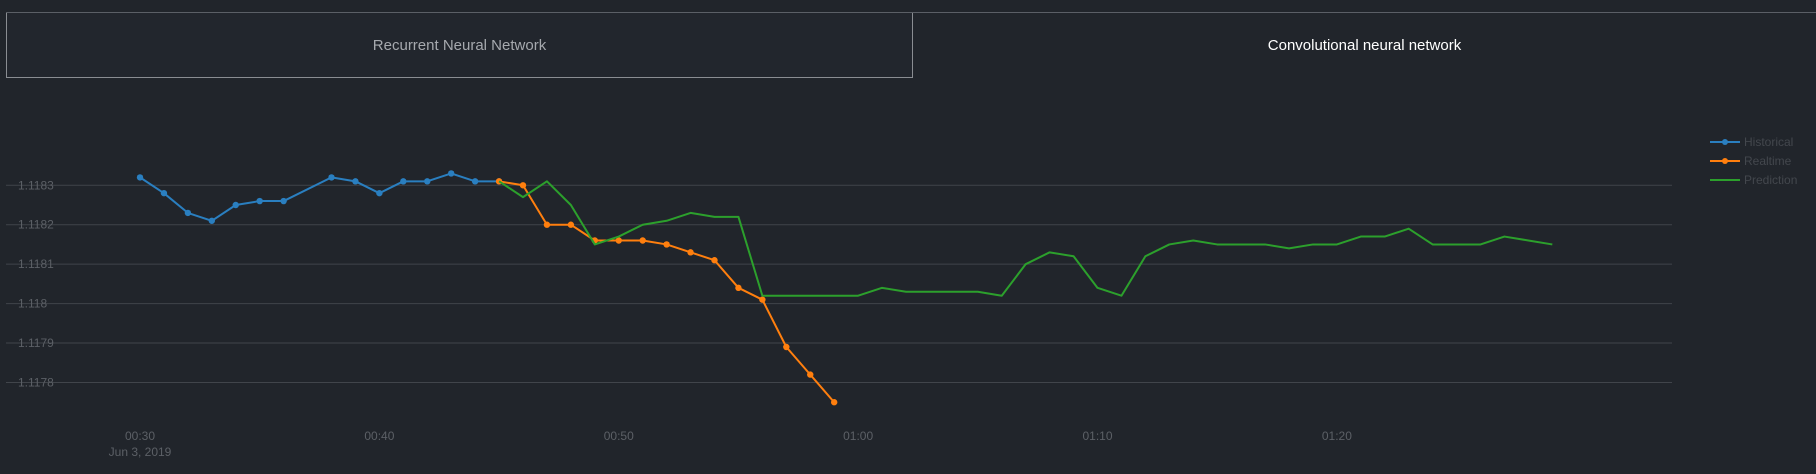  I want to click on historical-line, so click(319, 197).